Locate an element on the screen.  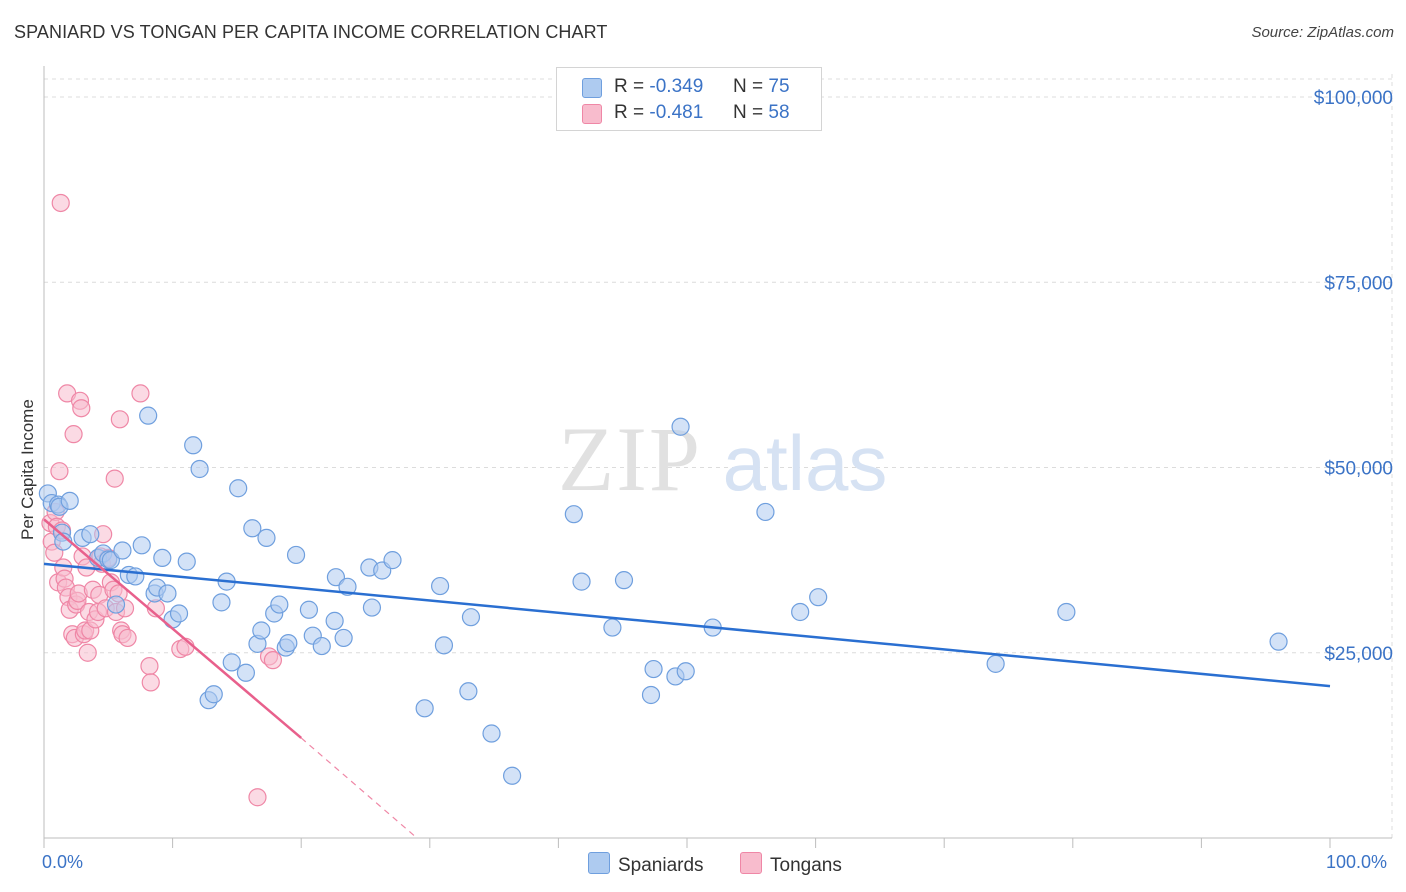
tongans-trend-line is located at coordinates (173, 628).